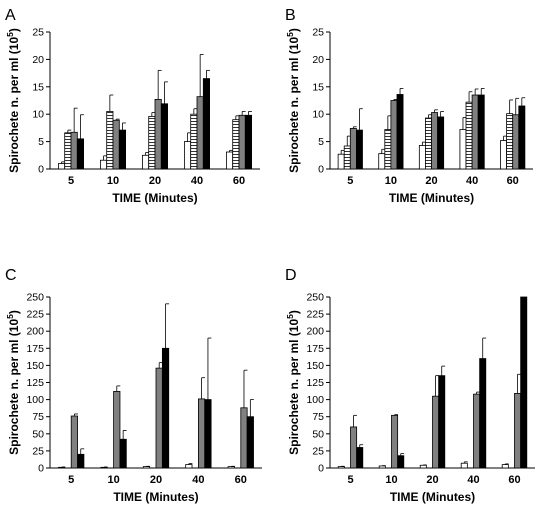 The image size is (544, 519). What do you see at coordinates (318, 417) in the screenshot?
I see `y-tick-label: 75` at bounding box center [318, 417].